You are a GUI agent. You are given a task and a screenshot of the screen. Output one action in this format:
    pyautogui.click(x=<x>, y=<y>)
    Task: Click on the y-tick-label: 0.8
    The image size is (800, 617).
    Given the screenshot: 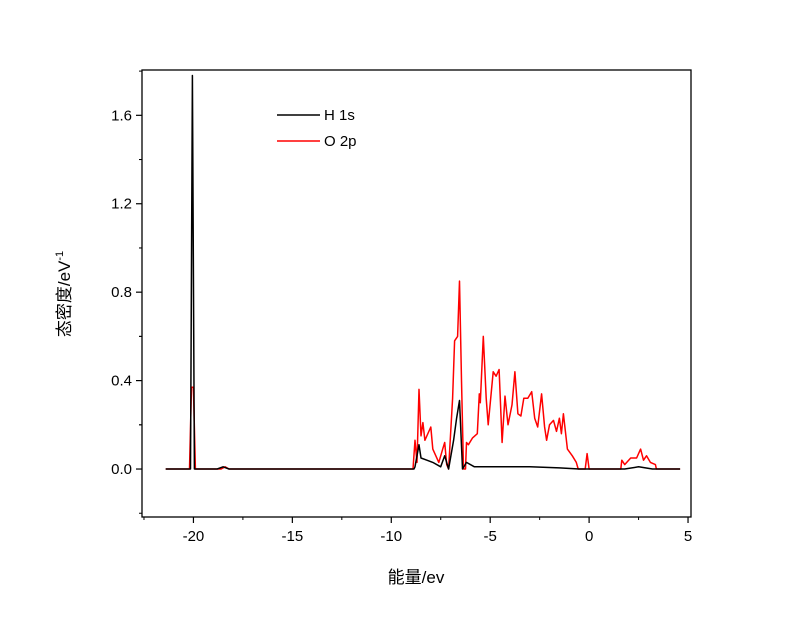 What is the action you would take?
    pyautogui.click(x=121, y=292)
    